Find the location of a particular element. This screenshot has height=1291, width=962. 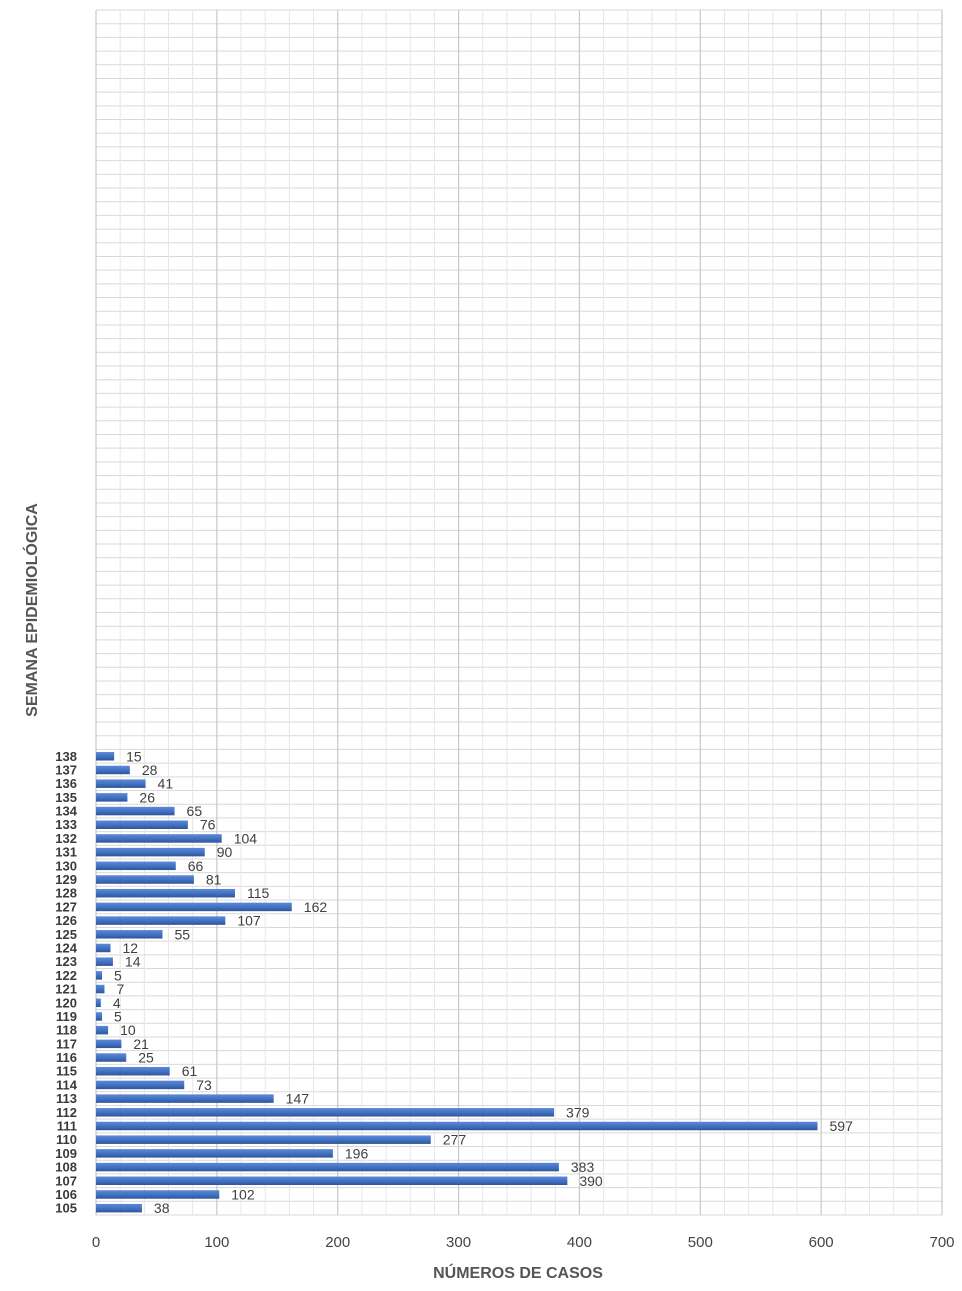

y-tick-label: 128 is located at coordinates (66, 893).